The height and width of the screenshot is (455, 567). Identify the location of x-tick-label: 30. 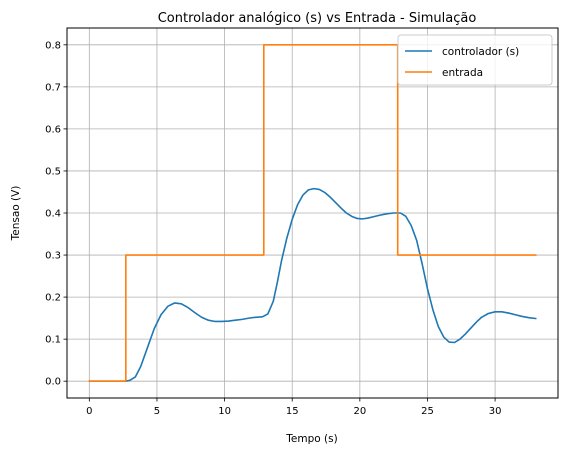
(495, 411).